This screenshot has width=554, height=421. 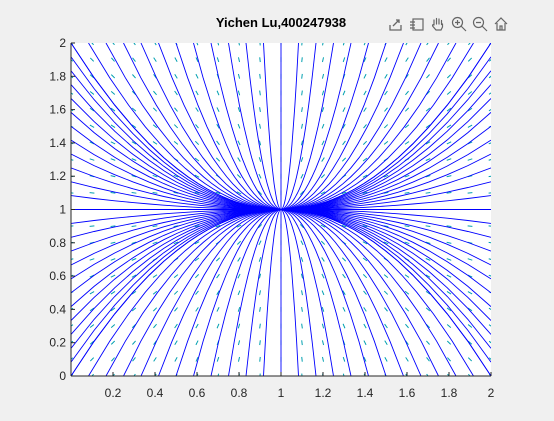 I want to click on zoom-in-icon, so click(x=459, y=24).